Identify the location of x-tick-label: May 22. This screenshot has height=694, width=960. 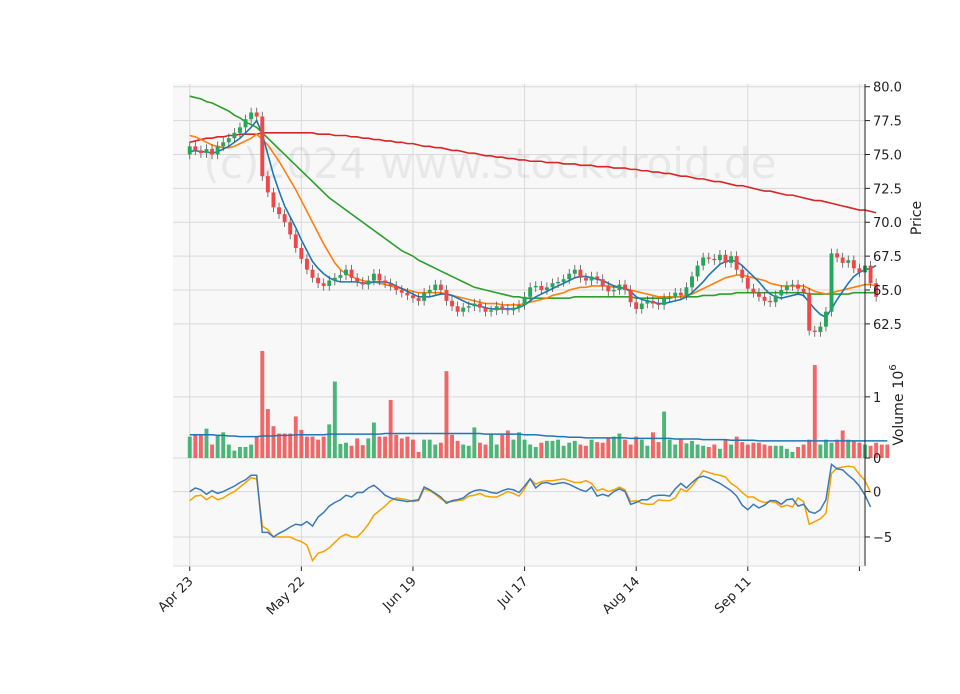
(286, 596).